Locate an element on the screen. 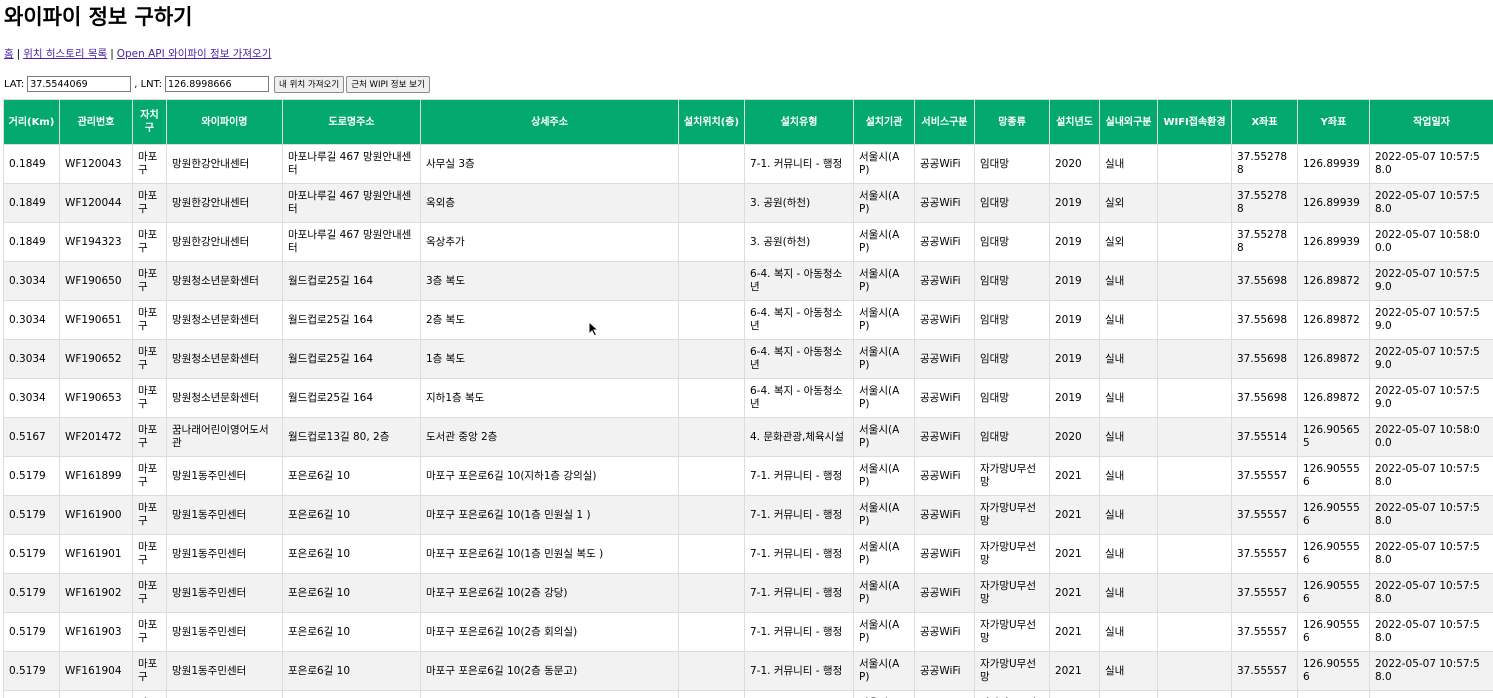 Image resolution: width=1493 pixels, height=698 pixels. column-header: 상세주소 is located at coordinates (549, 122).